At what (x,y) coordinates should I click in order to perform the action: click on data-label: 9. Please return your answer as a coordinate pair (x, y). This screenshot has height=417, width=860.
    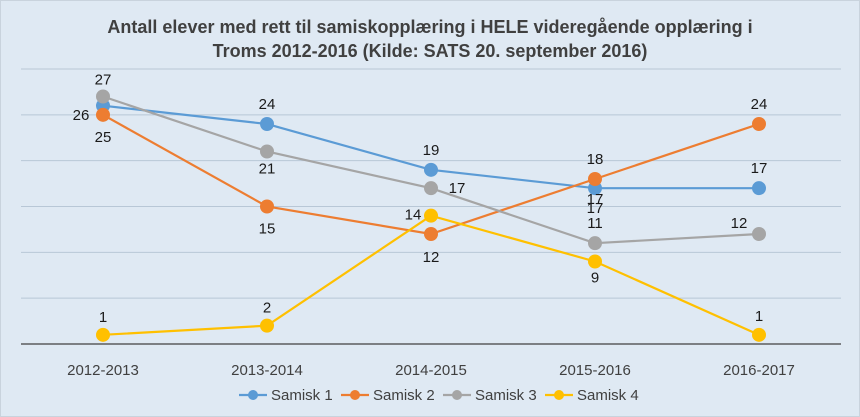
    Looking at the image, I should click on (595, 278).